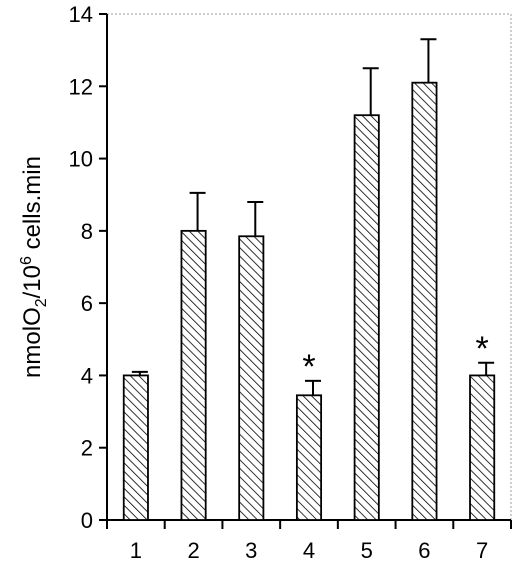  What do you see at coordinates (32, 281) in the screenshot?
I see `y-label-part2: /10` at bounding box center [32, 281].